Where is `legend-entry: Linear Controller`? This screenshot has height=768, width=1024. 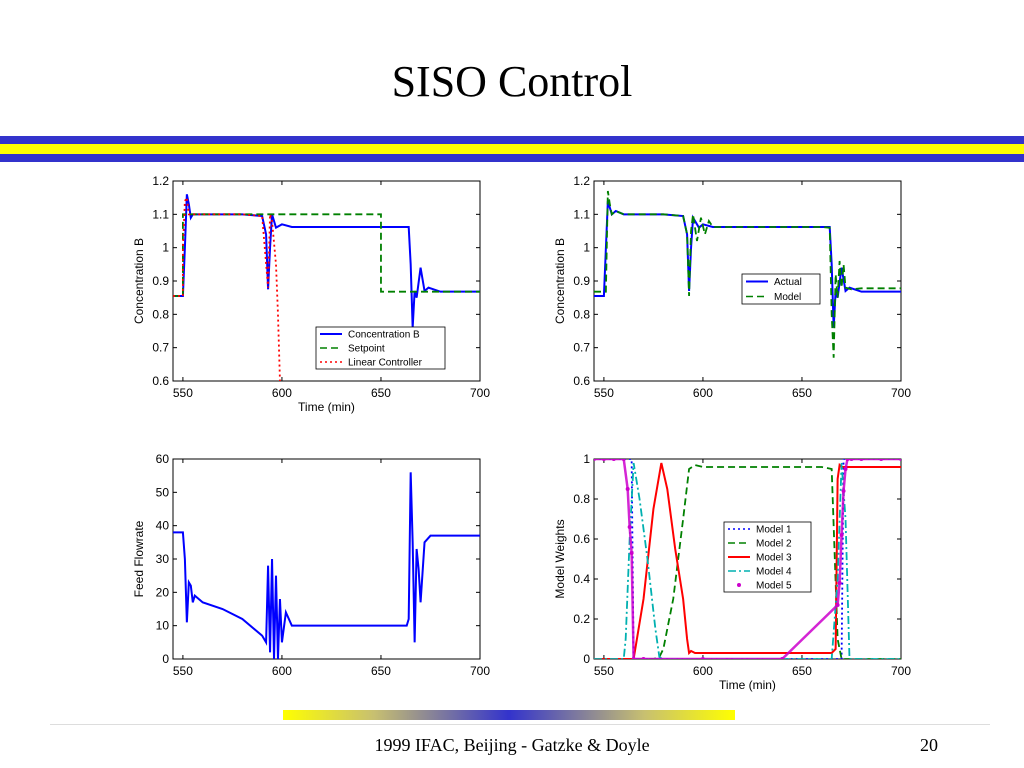 legend-entry: Linear Controller is located at coordinates (385, 363).